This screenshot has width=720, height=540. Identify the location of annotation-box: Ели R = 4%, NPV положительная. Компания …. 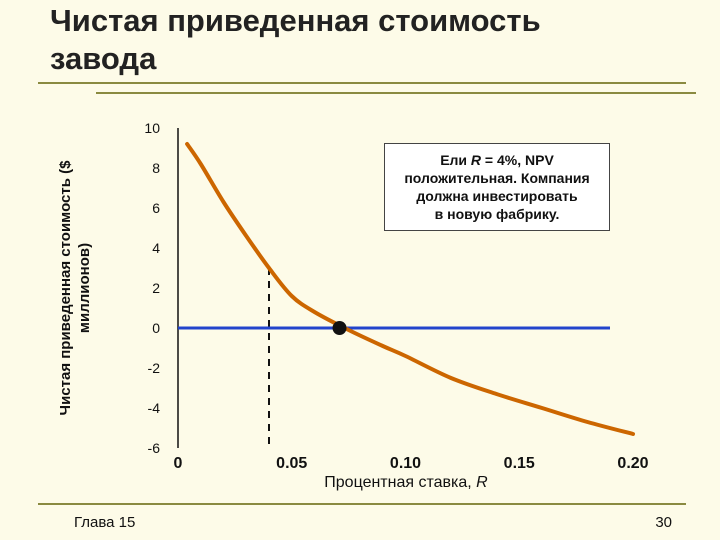
(497, 187).